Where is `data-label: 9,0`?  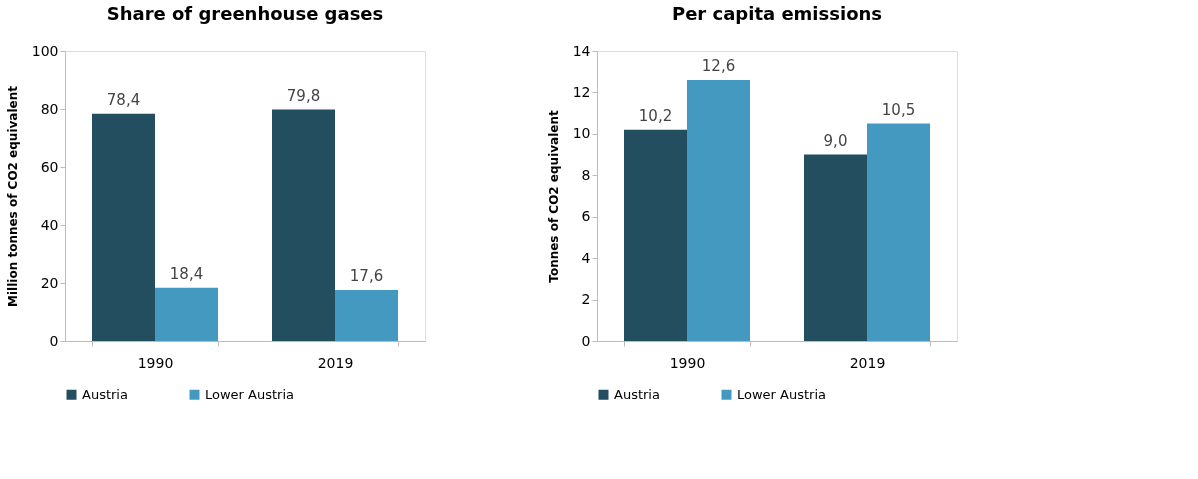 data-label: 9,0 is located at coordinates (835, 140).